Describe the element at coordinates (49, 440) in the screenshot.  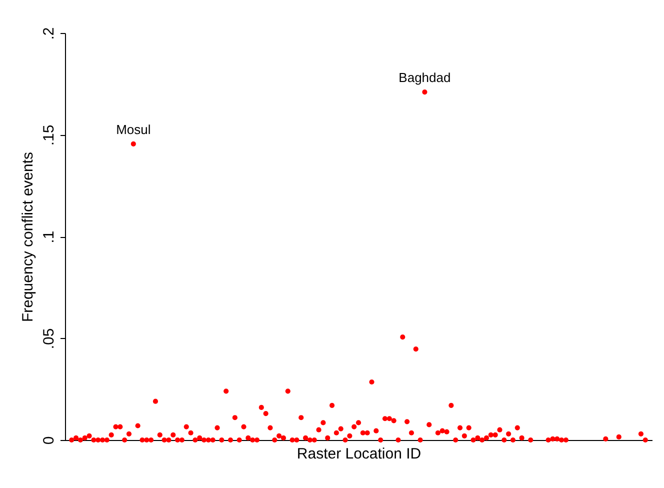
I see `y-tick-label: 0` at that location.